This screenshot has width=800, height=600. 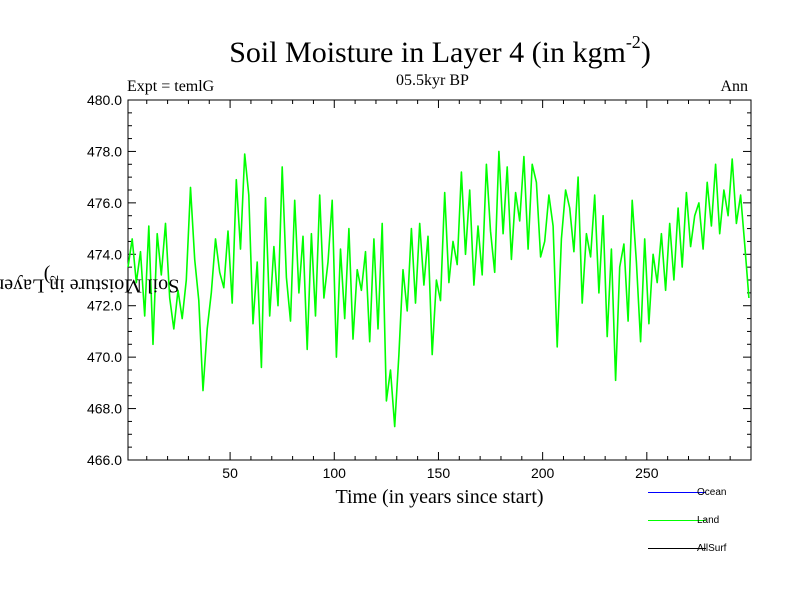 I want to click on legend-ocean-label: Ocean, so click(x=712, y=492).